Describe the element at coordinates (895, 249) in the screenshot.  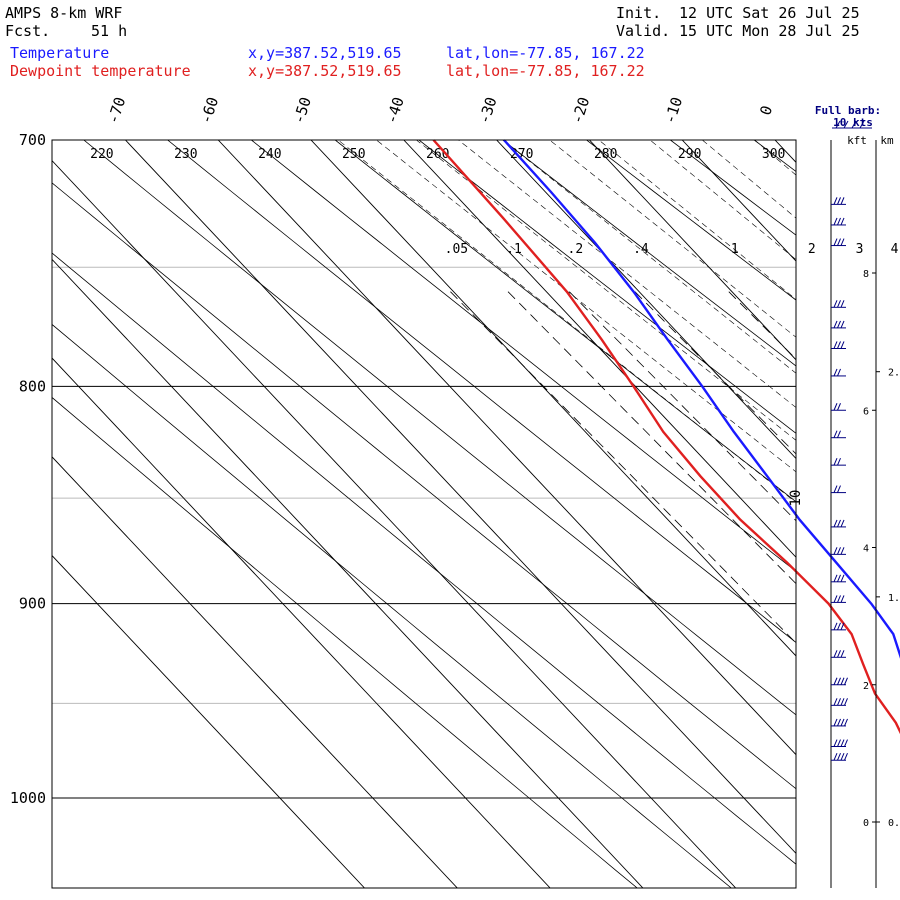
I see `mixing-ratio-label: 4` at that location.